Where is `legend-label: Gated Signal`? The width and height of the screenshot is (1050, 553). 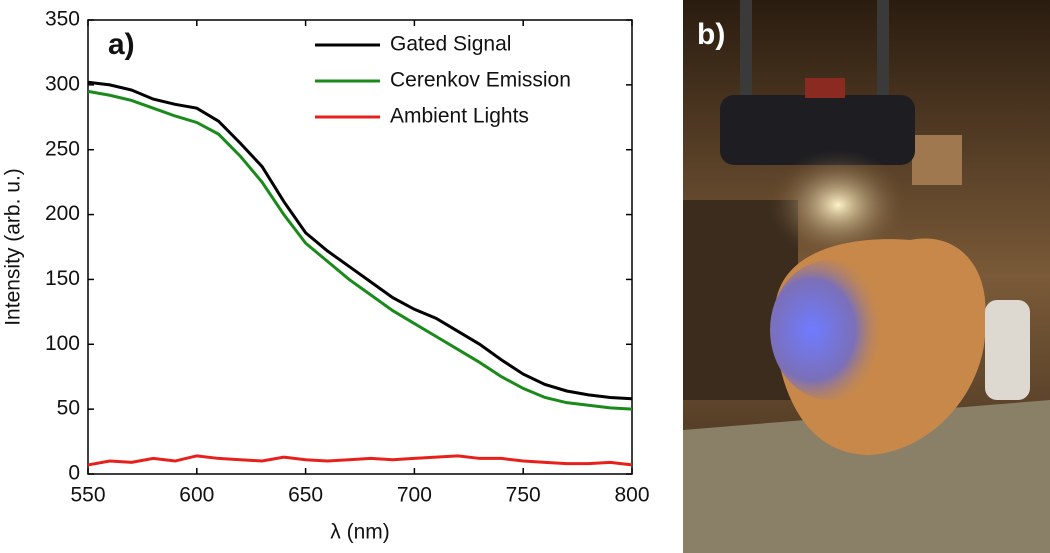
legend-label: Gated Signal is located at coordinates (450, 44).